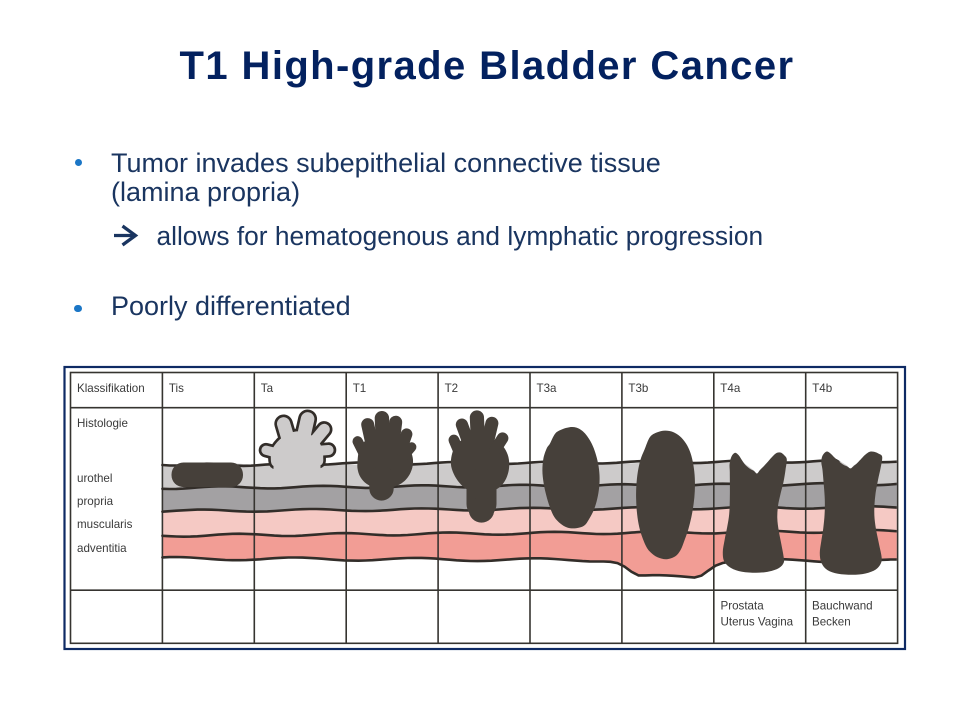 The image size is (960, 720). What do you see at coordinates (831, 622) in the screenshot?
I see `svg-text: Becken` at bounding box center [831, 622].